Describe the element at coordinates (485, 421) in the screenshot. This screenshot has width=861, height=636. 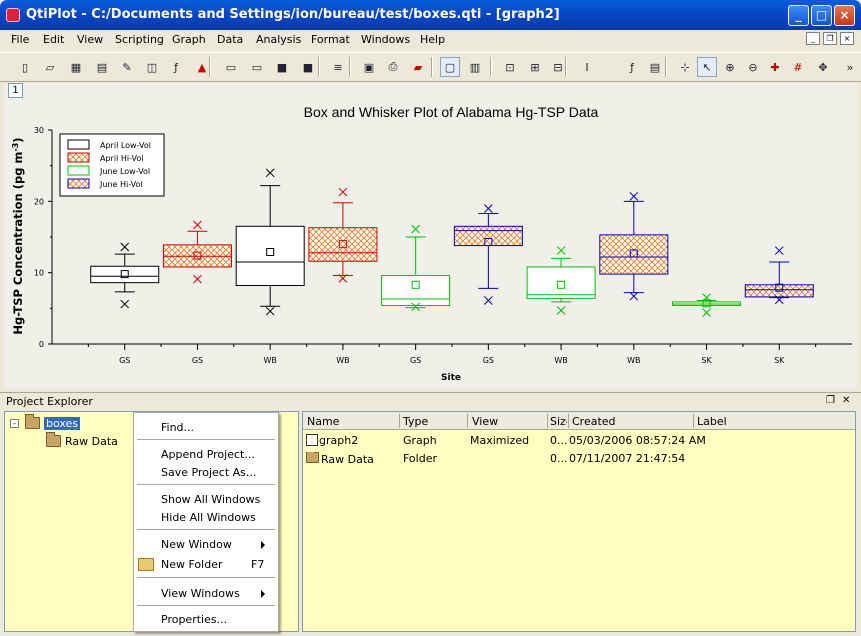
I see `column-header-view: View` at that location.